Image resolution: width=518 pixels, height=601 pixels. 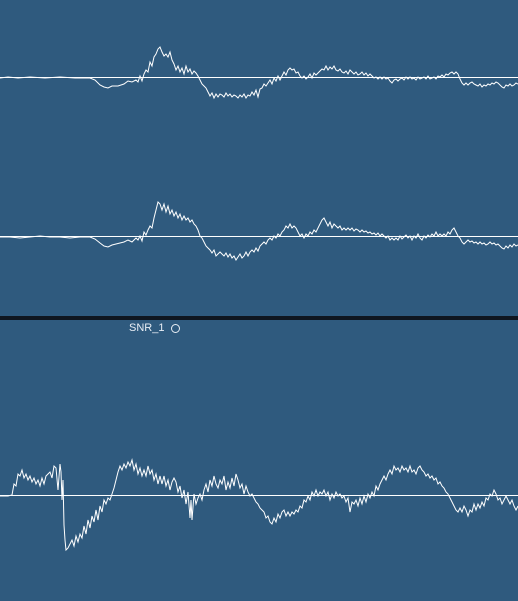 I want to click on region-divider, so click(x=259, y=318).